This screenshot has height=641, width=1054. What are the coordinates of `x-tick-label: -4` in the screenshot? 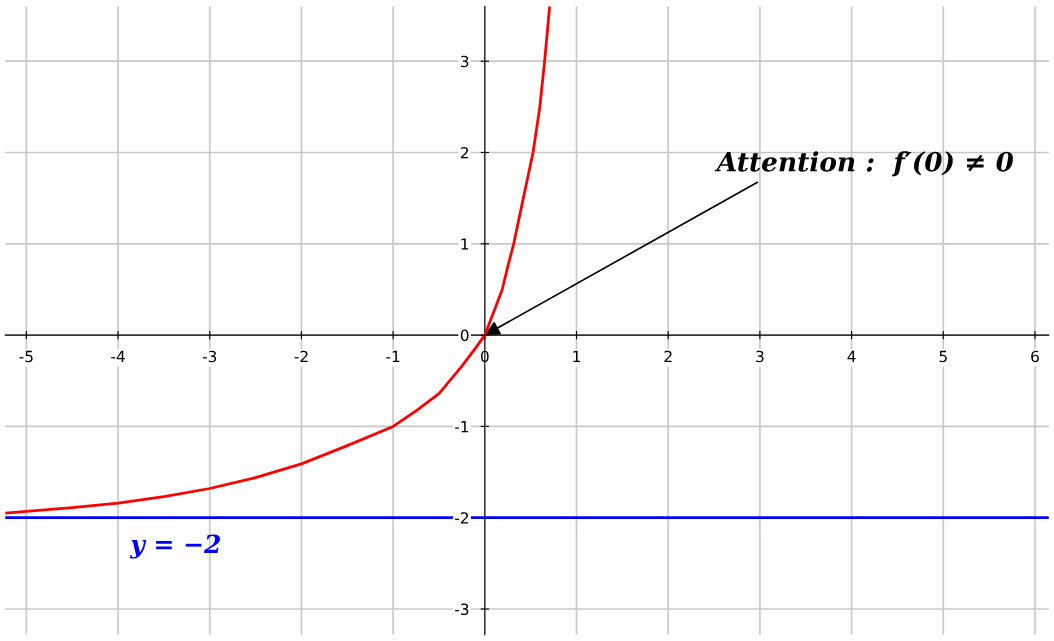 It's located at (118, 356).